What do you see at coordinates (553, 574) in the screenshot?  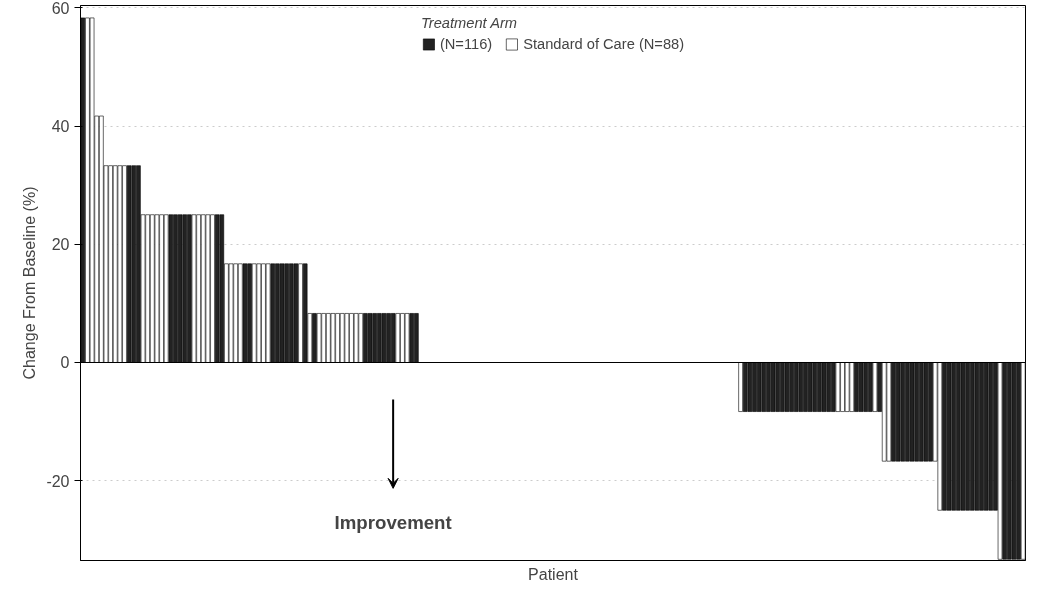 I see `x-axis-title: Patient` at bounding box center [553, 574].